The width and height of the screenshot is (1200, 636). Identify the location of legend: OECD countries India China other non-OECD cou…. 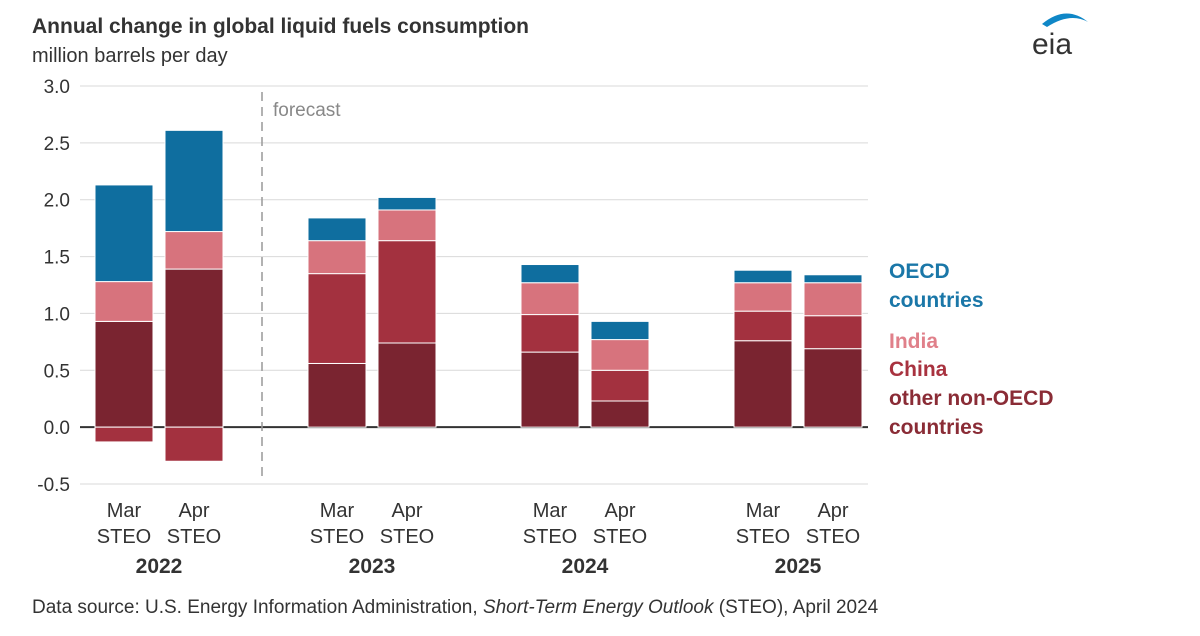
(971, 349).